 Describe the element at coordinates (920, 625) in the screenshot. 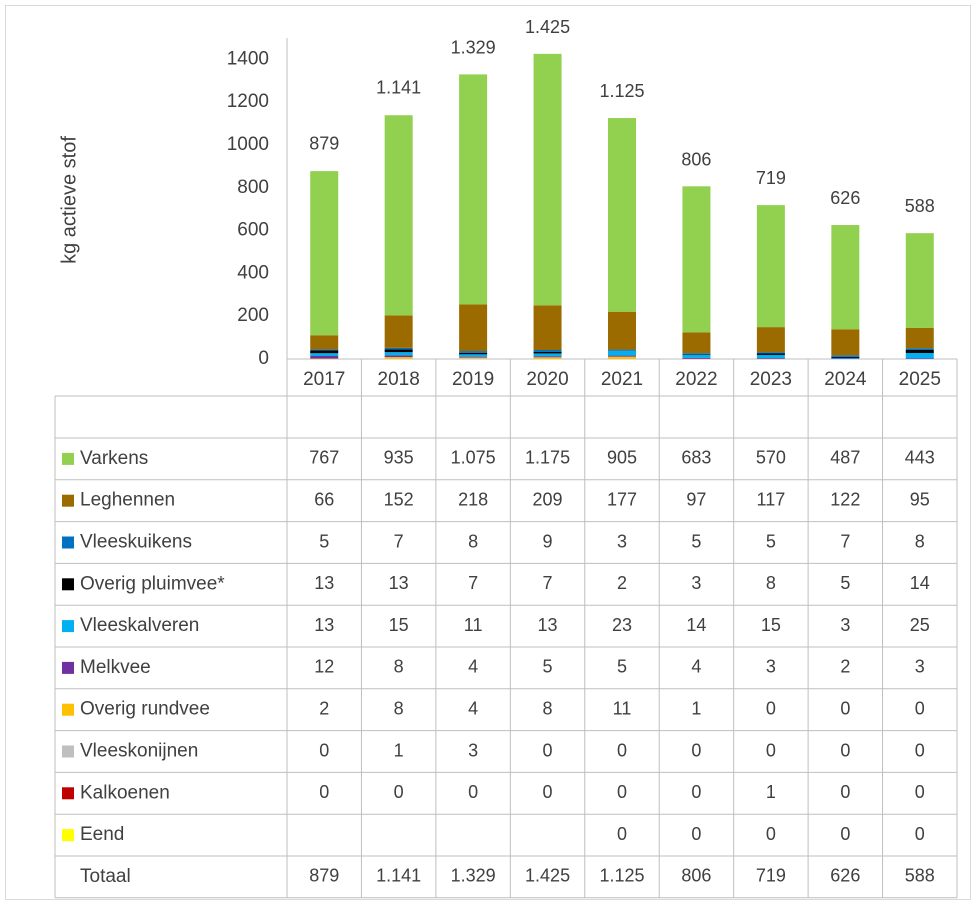

I see `table-cell: 25` at that location.